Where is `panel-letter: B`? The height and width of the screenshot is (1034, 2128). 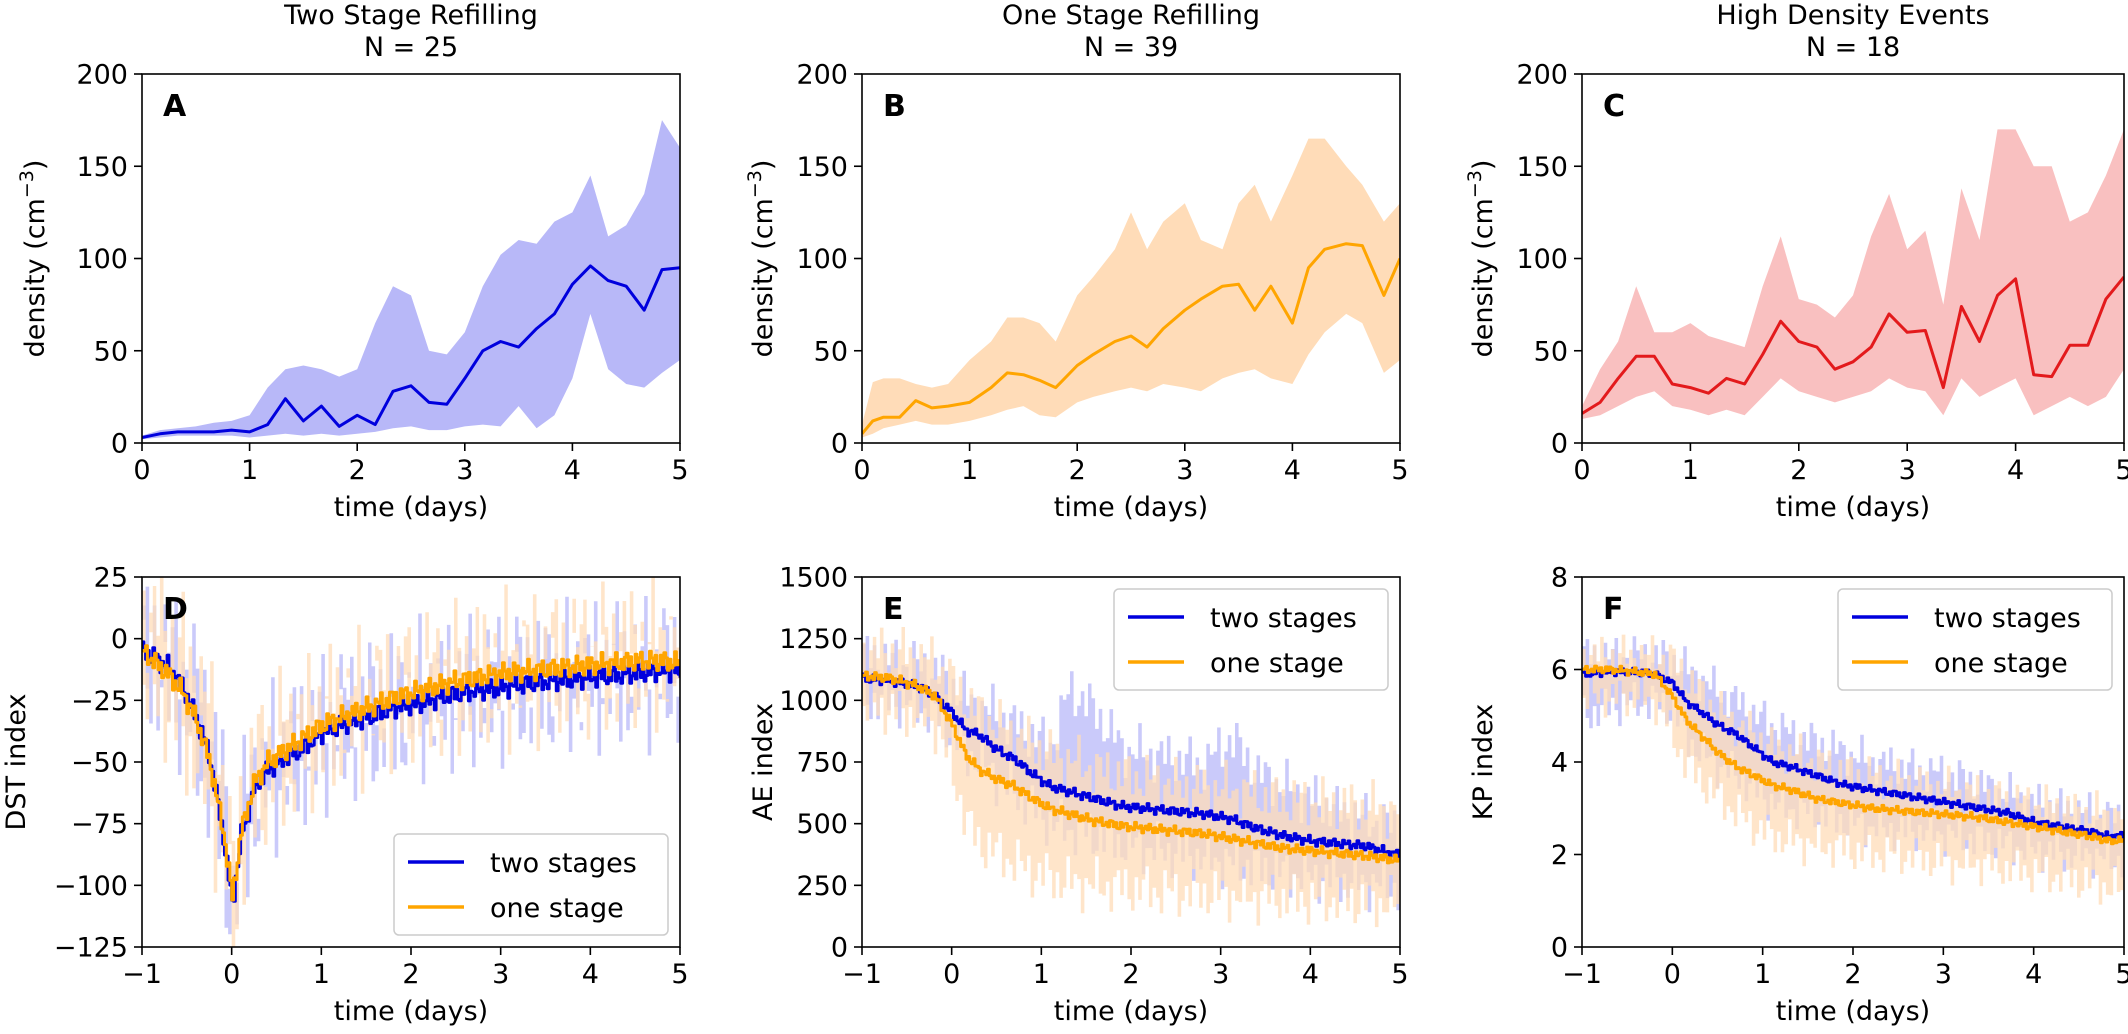 panel-letter: B is located at coordinates (894, 106).